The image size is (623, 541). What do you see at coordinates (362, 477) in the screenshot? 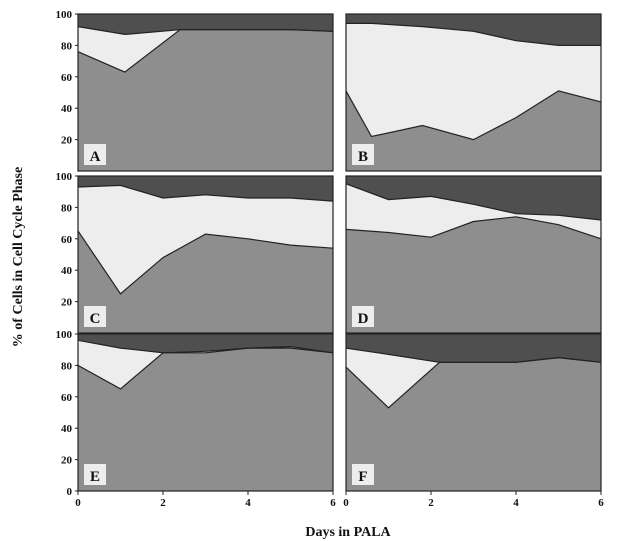
I see `panel-label: F` at bounding box center [362, 477].